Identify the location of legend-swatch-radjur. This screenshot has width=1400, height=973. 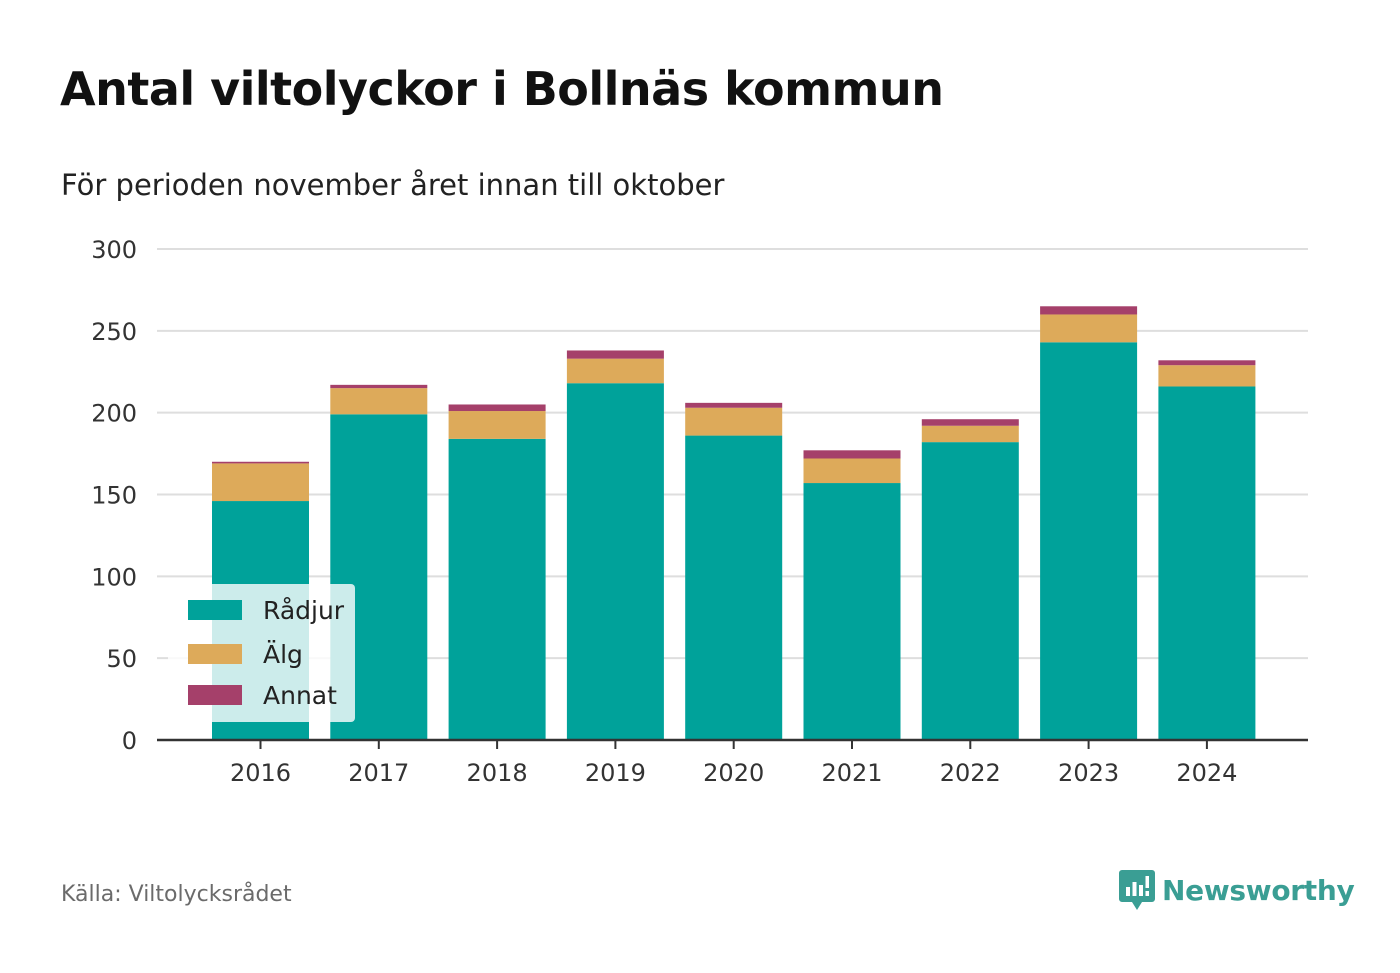
(215, 610).